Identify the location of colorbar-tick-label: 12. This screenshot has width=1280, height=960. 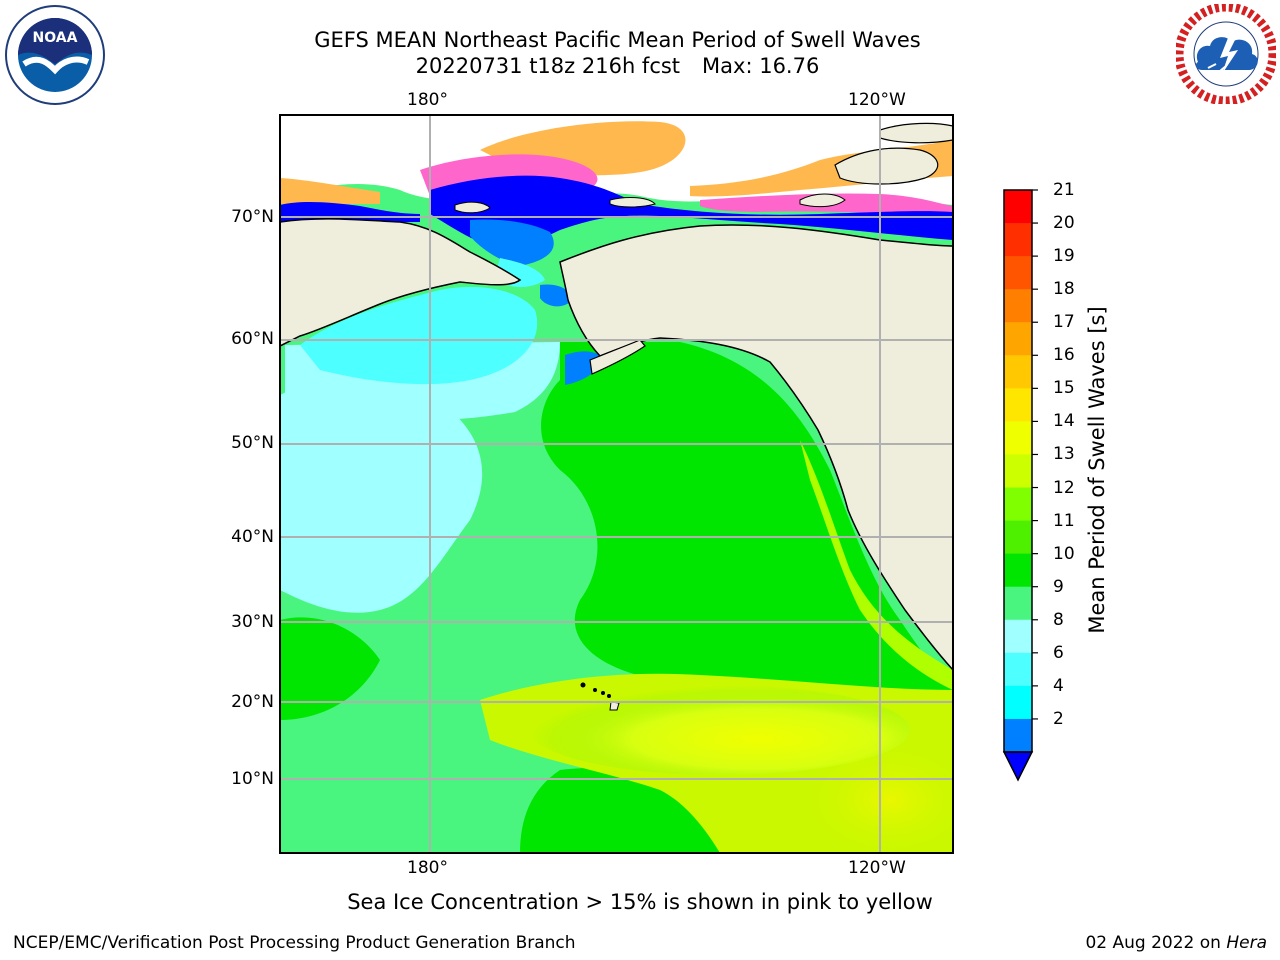
(1064, 487).